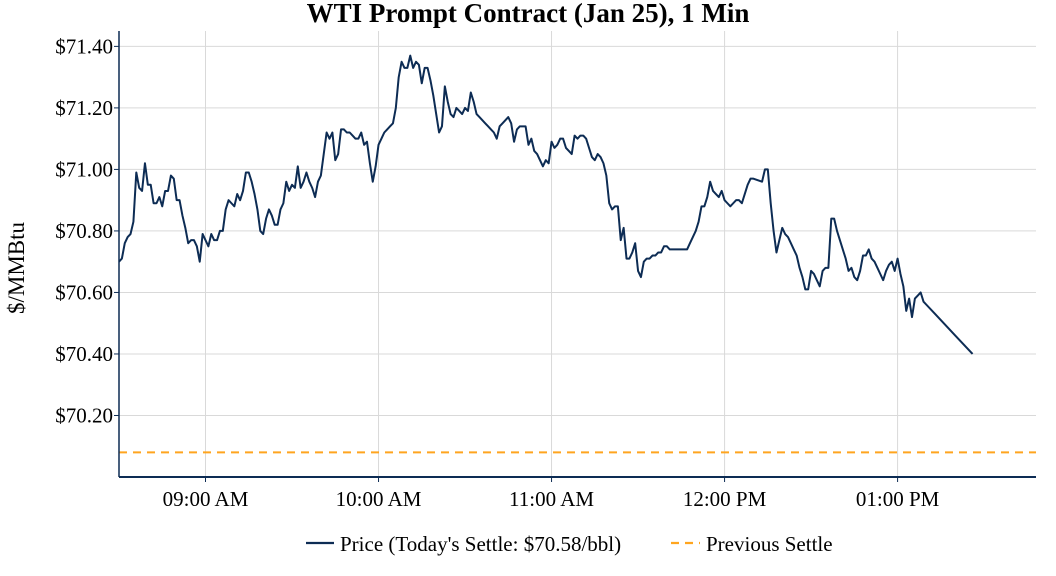  I want to click on x-tick-label: 09:00 AM, so click(206, 499).